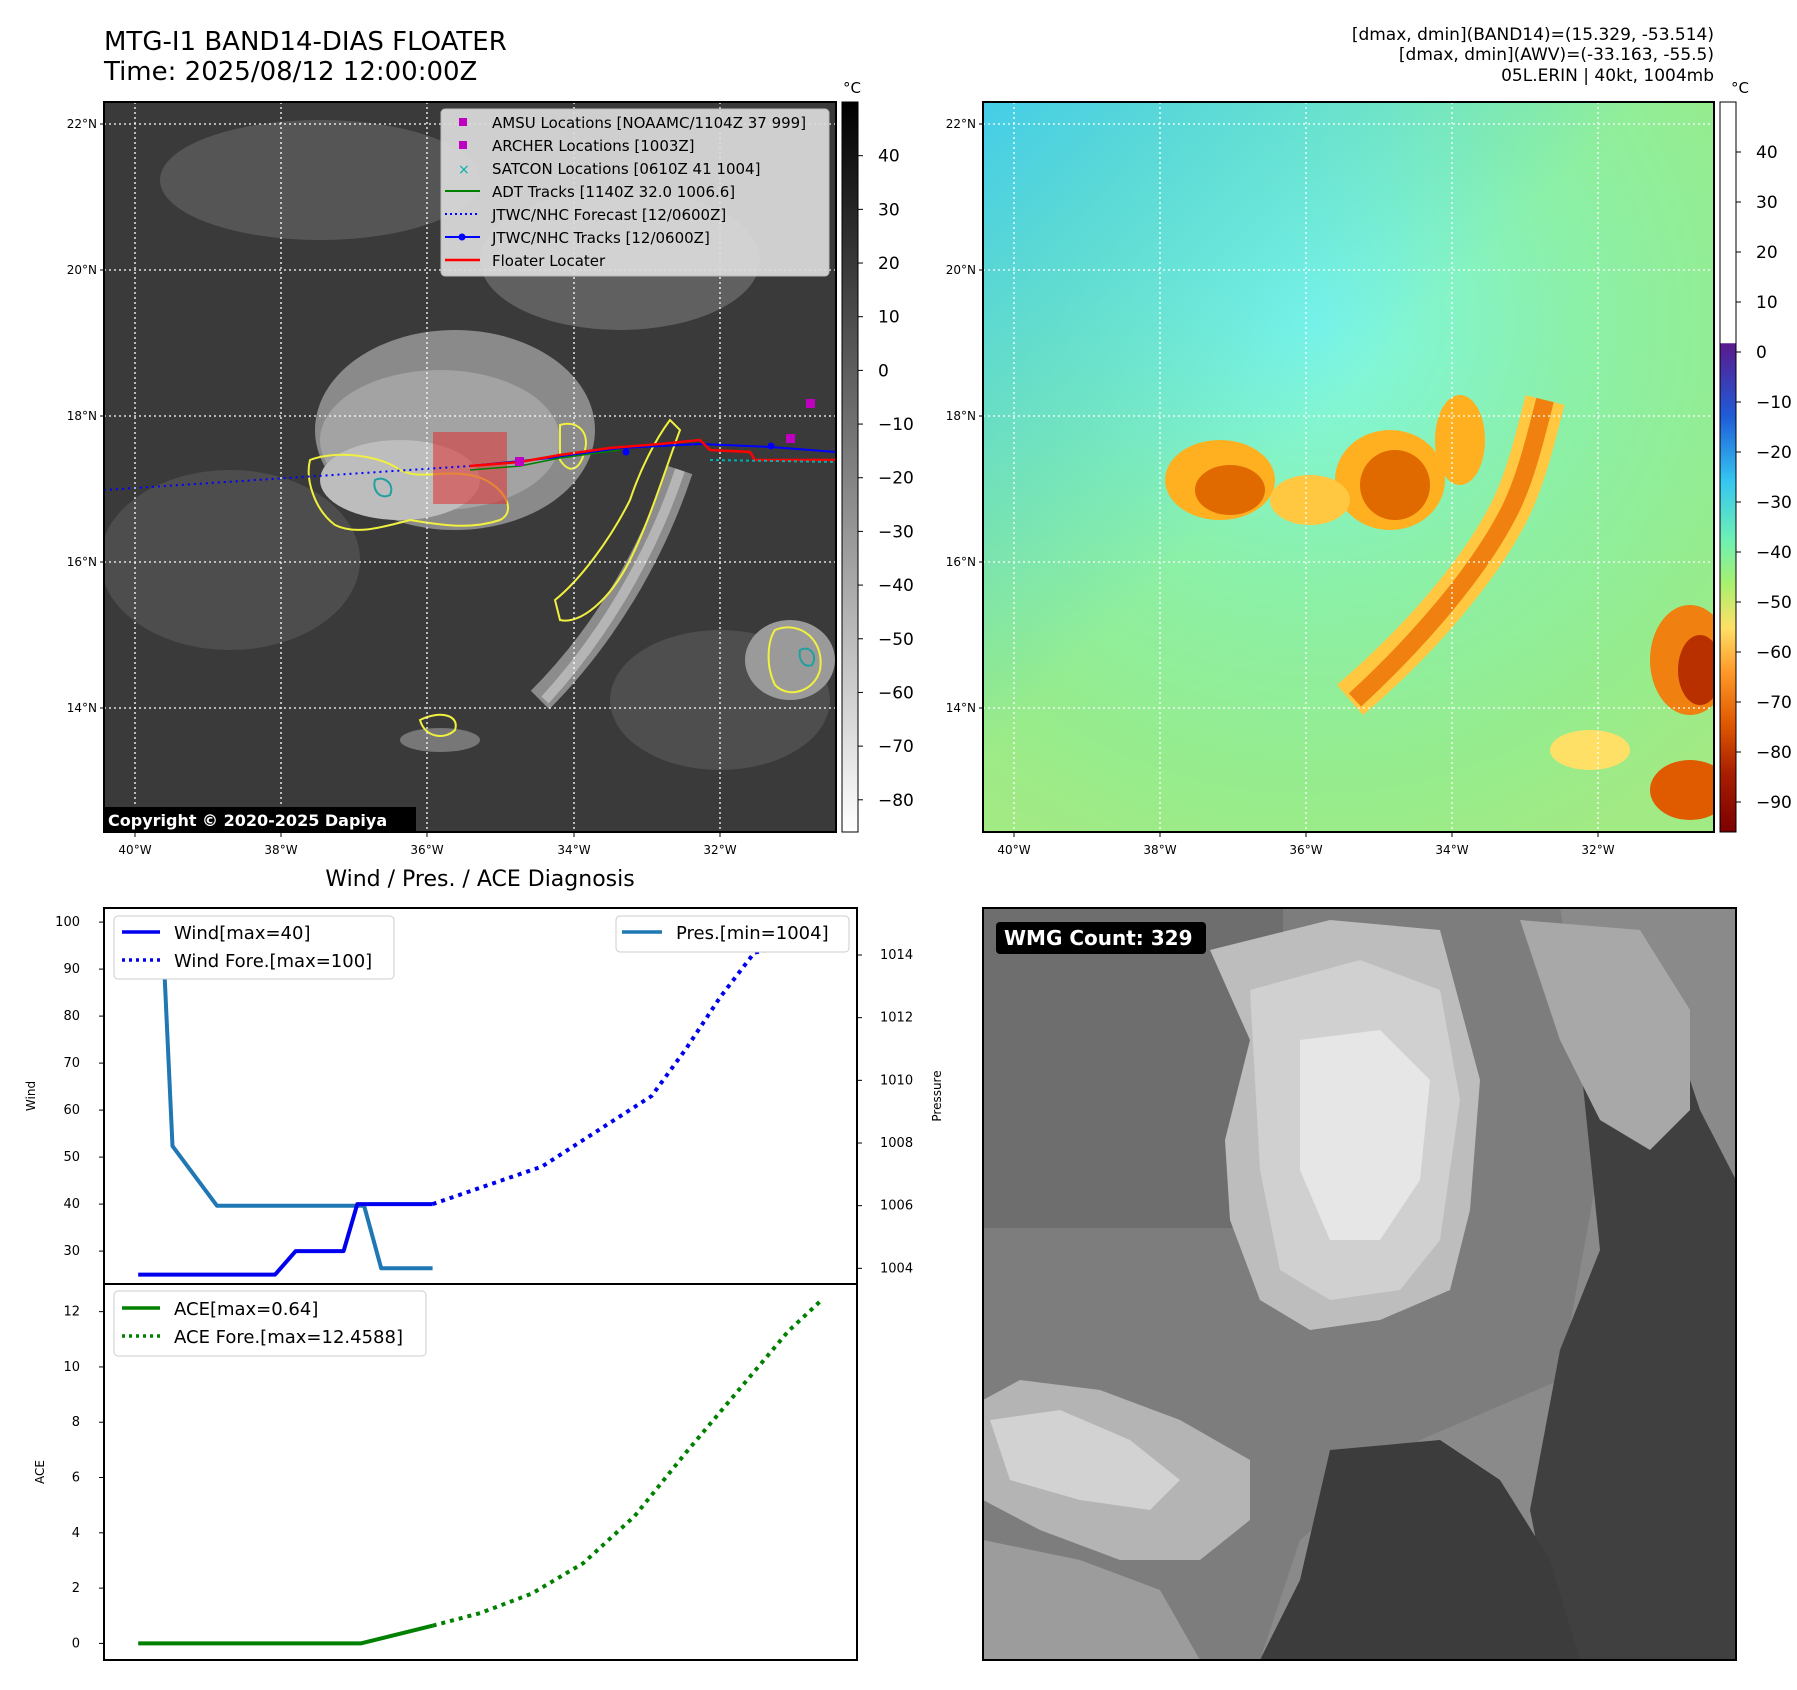  What do you see at coordinates (1774, 803) in the screenshot?
I see `colorbar-tick-label: −90` at bounding box center [1774, 803].